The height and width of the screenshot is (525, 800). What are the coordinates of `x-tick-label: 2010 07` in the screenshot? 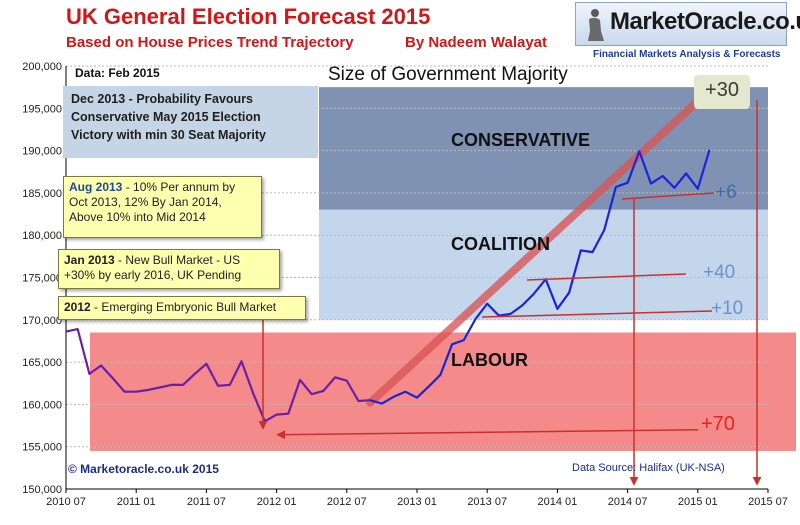 It's located at (66, 502).